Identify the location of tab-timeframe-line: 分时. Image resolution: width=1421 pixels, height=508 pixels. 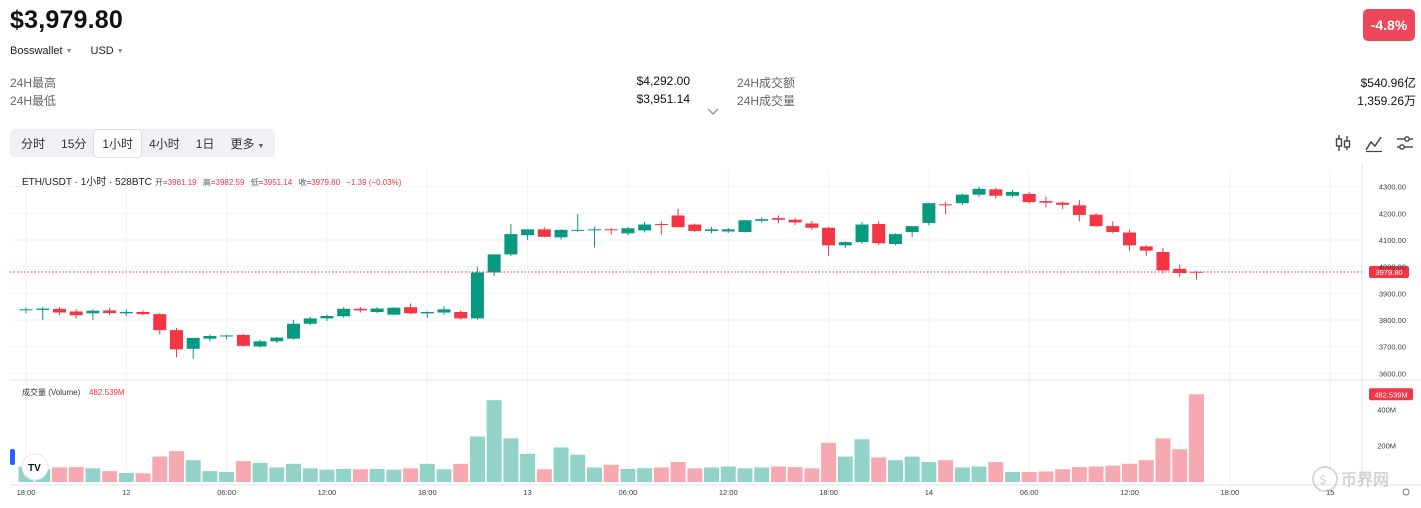
(33, 143).